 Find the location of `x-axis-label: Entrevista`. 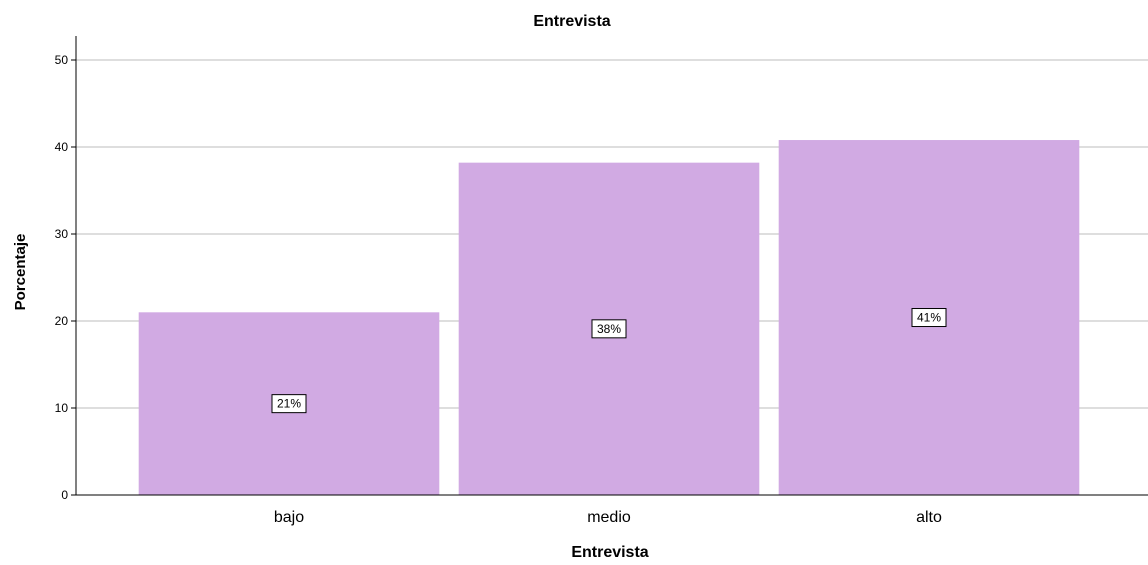

x-axis-label: Entrevista is located at coordinates (609, 552).